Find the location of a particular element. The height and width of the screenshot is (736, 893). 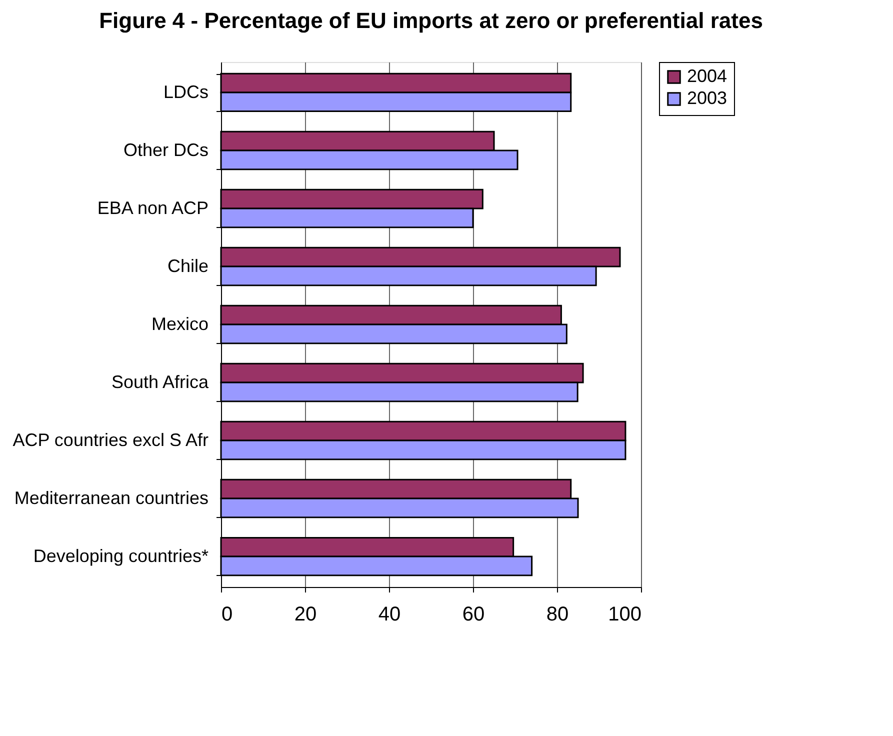

y-tick-label: South Africa is located at coordinates (160, 382).